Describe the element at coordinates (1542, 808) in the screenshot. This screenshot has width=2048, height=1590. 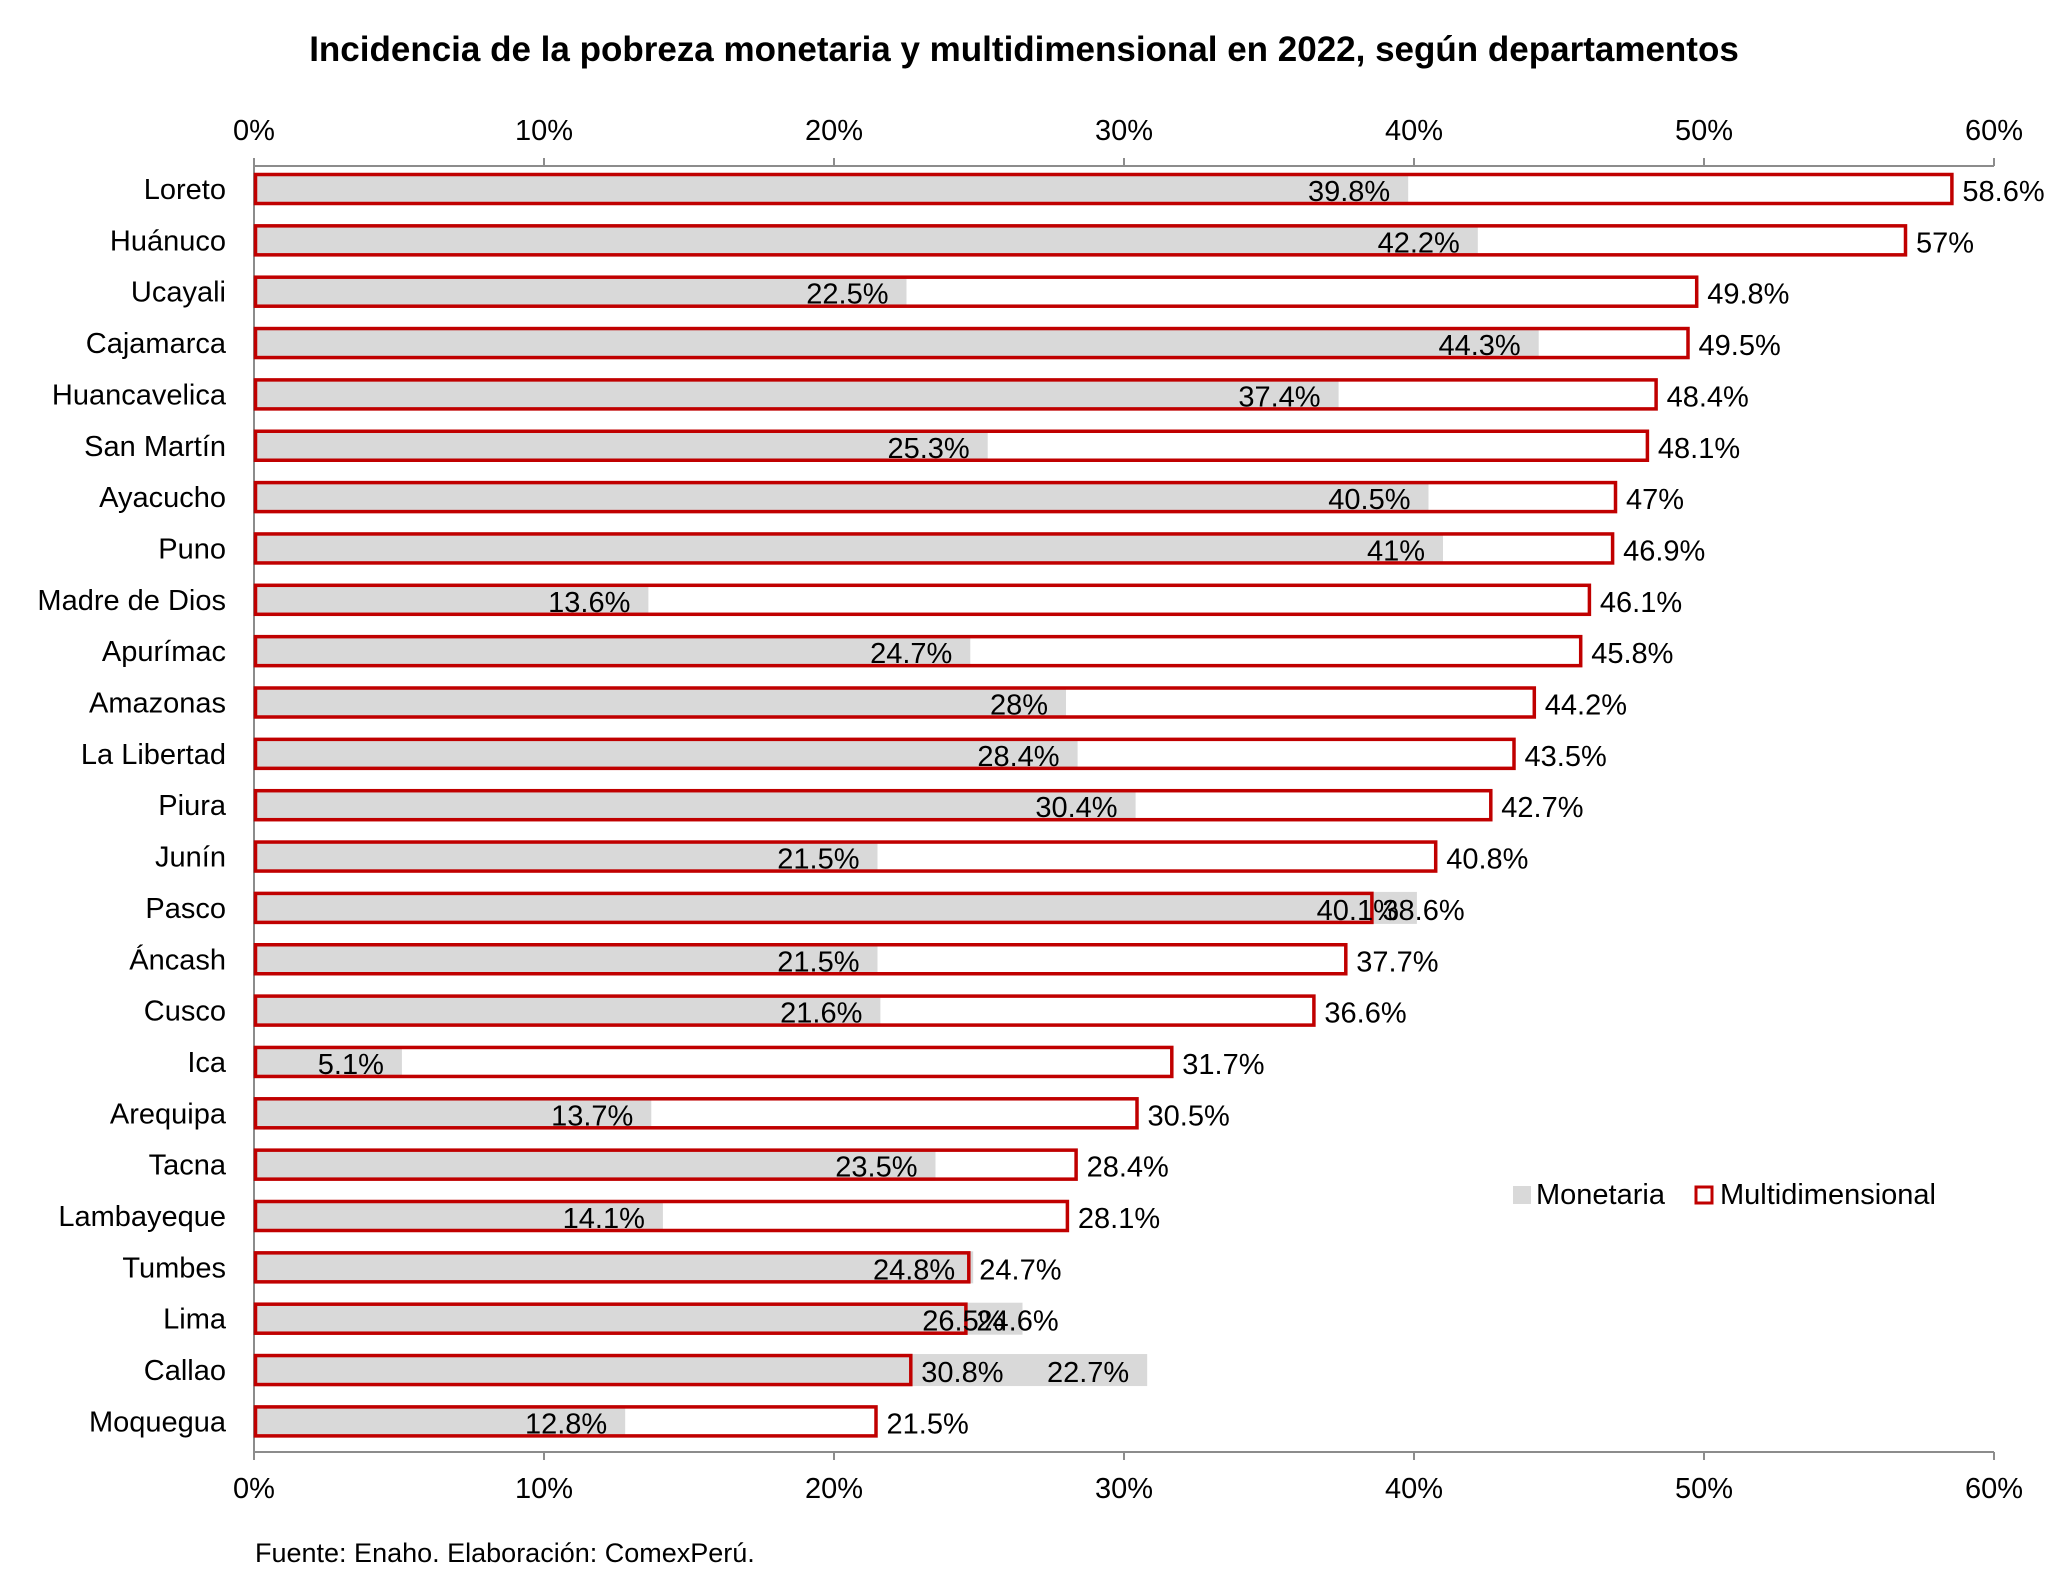
I see `data-label-multidimensional: 42.7%` at that location.